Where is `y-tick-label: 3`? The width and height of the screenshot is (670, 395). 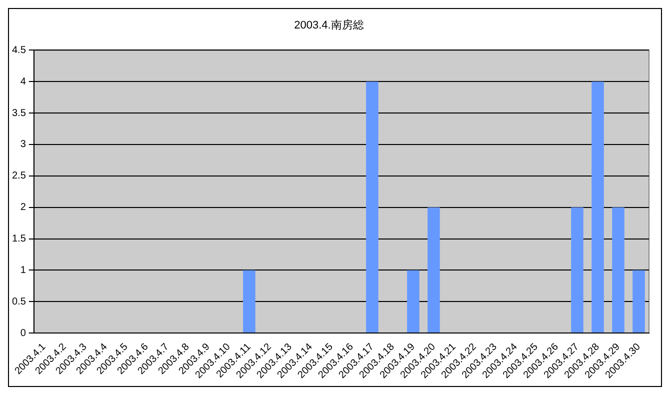 y-tick-label: 3 is located at coordinates (23, 144).